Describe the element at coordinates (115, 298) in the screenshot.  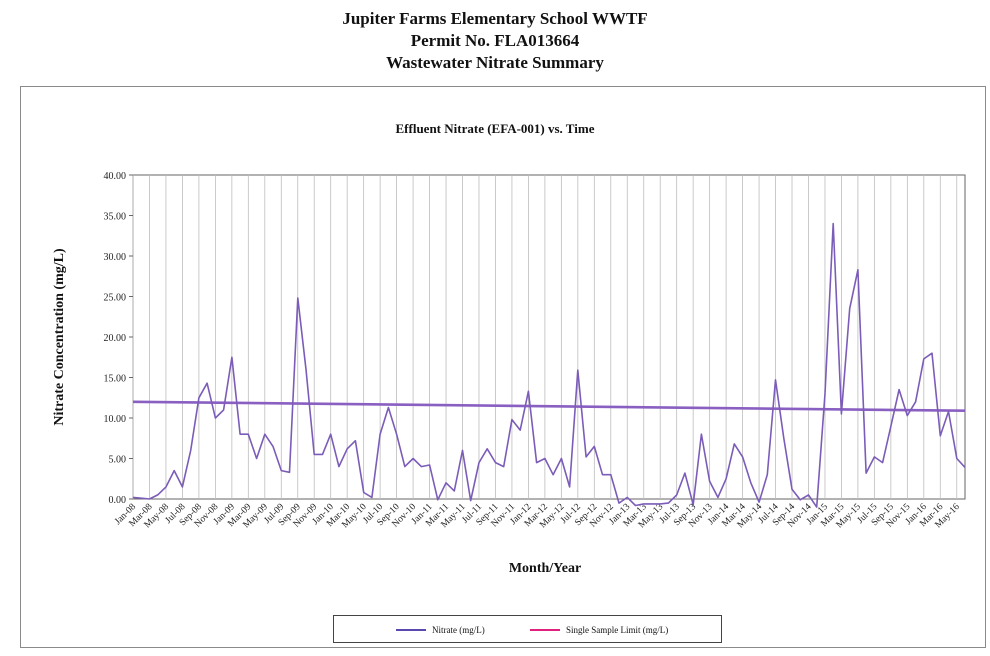
I see `y-tick-label: 25.00` at that location.